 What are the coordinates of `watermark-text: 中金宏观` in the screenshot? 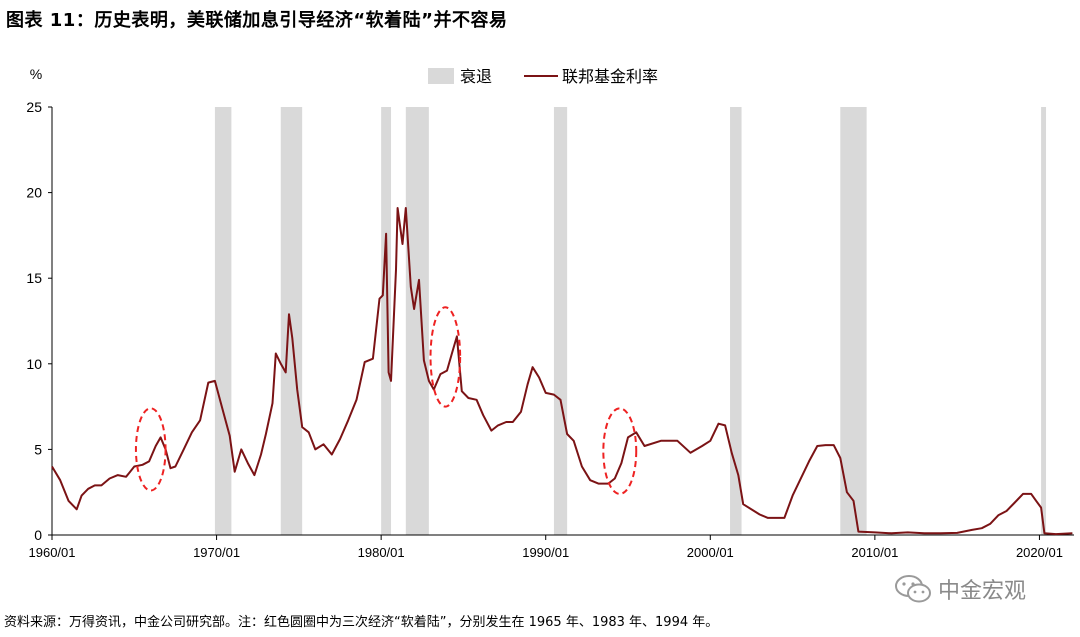 It's located at (982, 591).